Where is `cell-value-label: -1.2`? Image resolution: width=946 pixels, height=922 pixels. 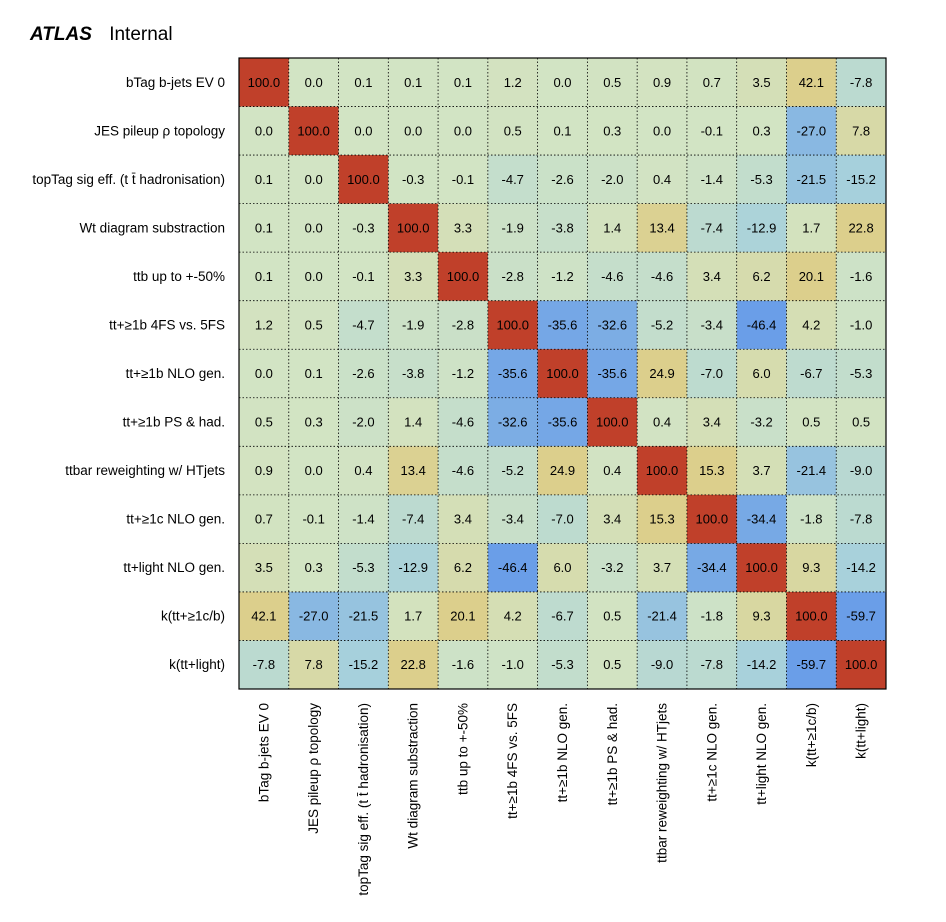 cell-value-label: -1.2 is located at coordinates (562, 276).